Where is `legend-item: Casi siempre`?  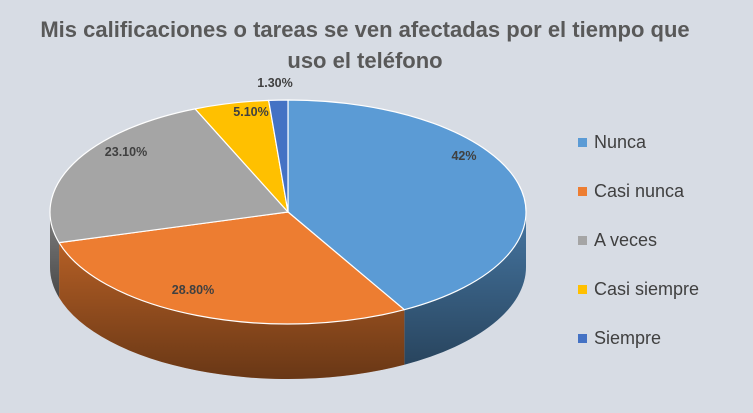 legend-item: Casi siempre is located at coordinates (638, 289).